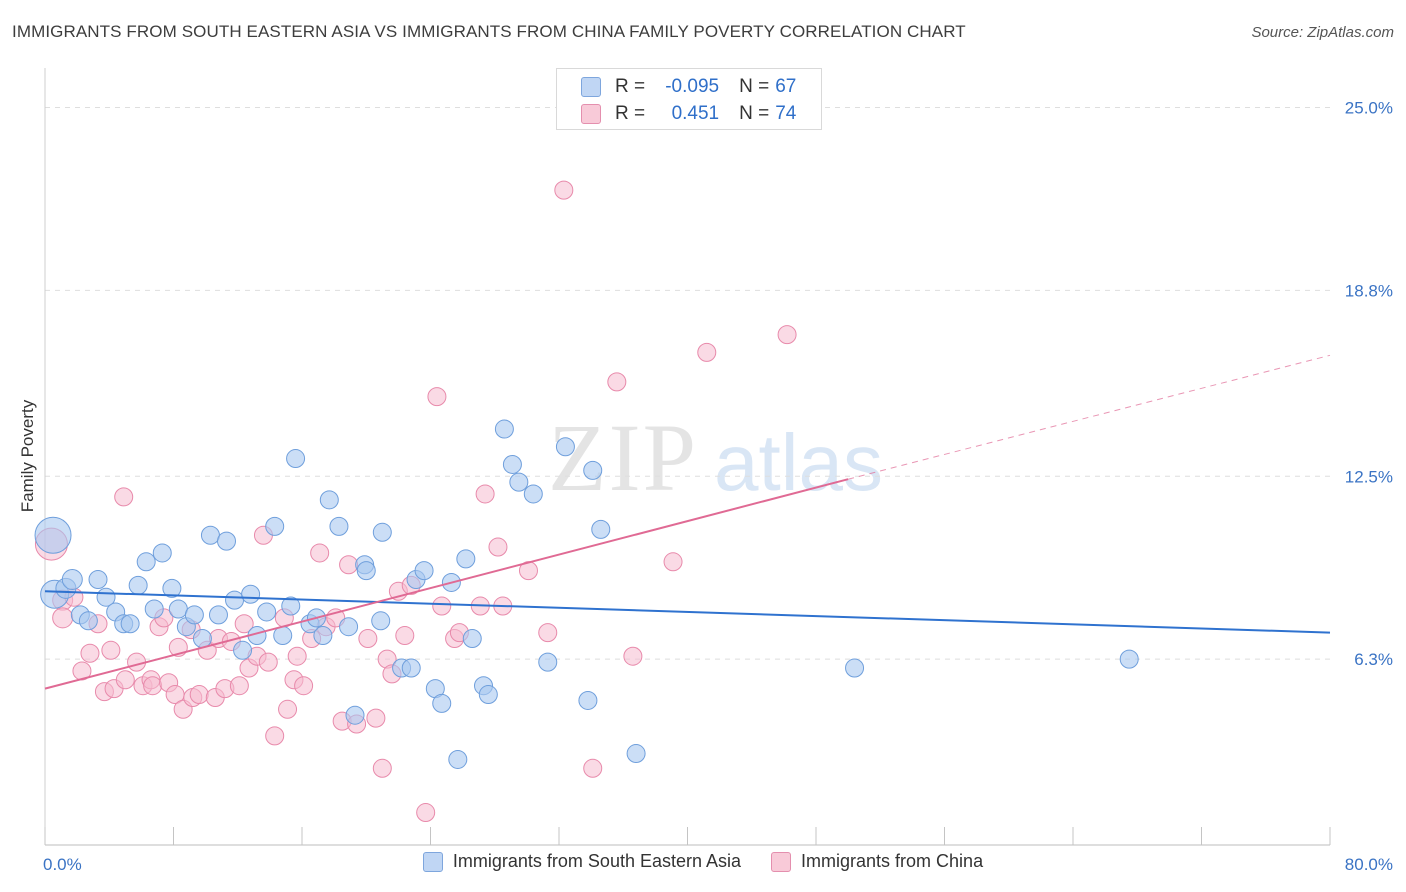 This screenshot has height=892, width=1406. Describe the element at coordinates (687, 612) in the screenshot. I see `trend-line-sea` at that location.